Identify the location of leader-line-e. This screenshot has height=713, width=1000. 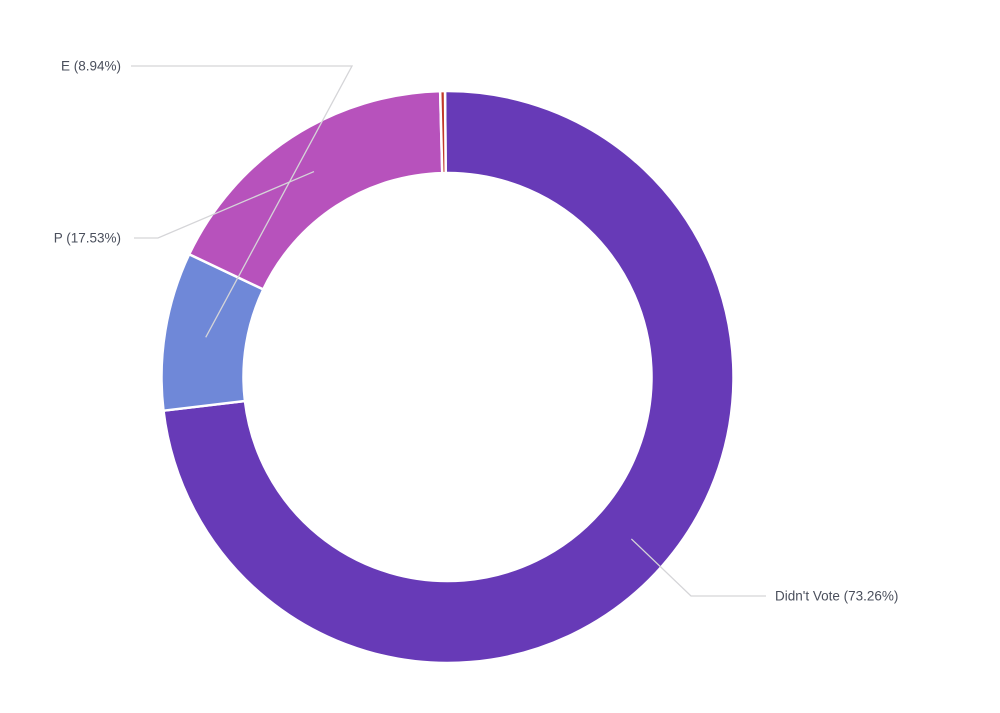
(242, 201).